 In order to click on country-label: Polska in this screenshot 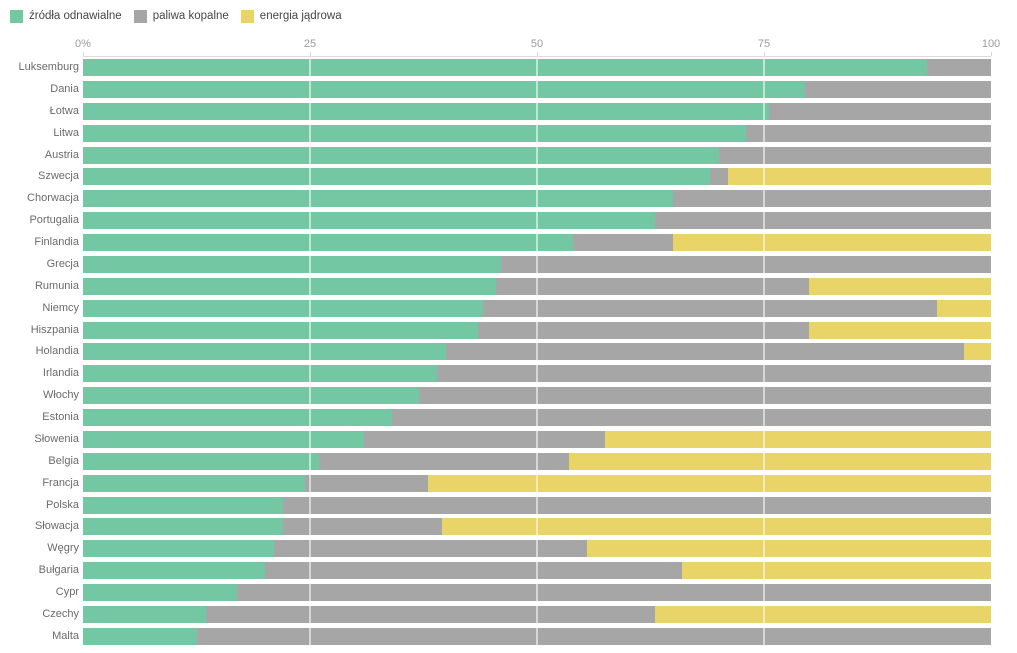, I will do `click(62, 504)`.